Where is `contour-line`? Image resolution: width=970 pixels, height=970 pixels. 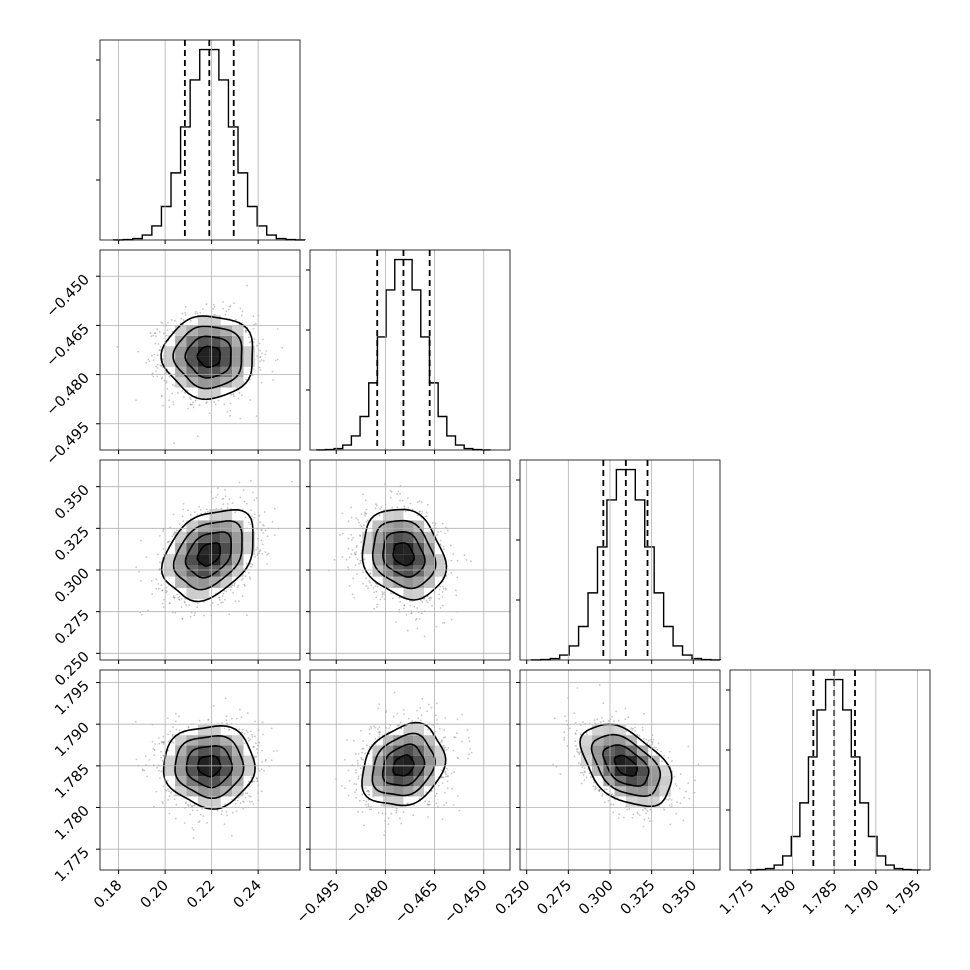 contour-line is located at coordinates (403, 765).